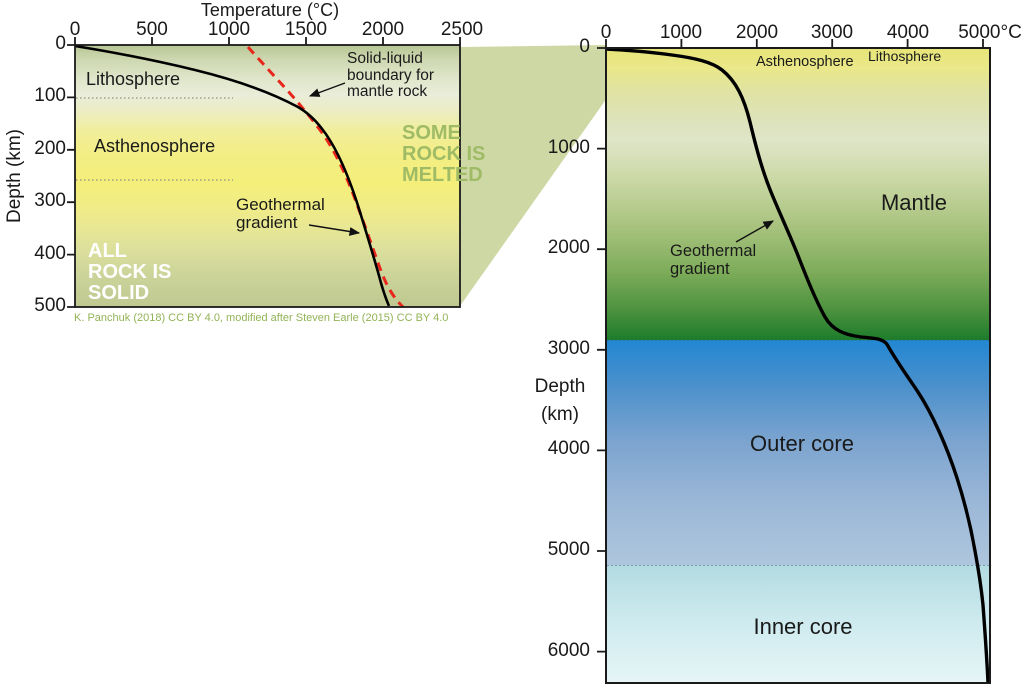 The width and height of the screenshot is (1024, 700). I want to click on right-y-tick-0: 0, so click(584, 46).